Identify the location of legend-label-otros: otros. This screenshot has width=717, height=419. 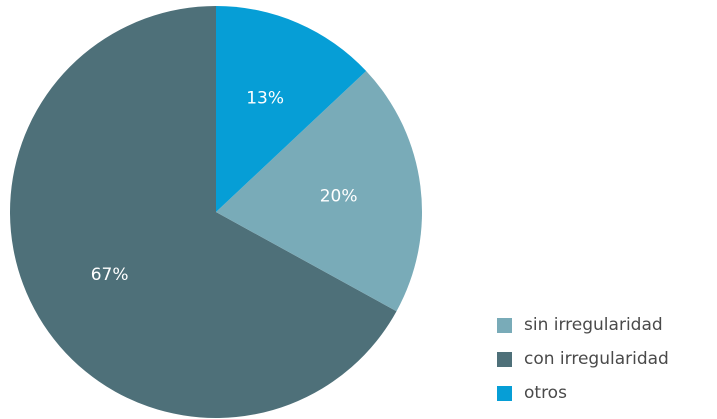
(545, 393).